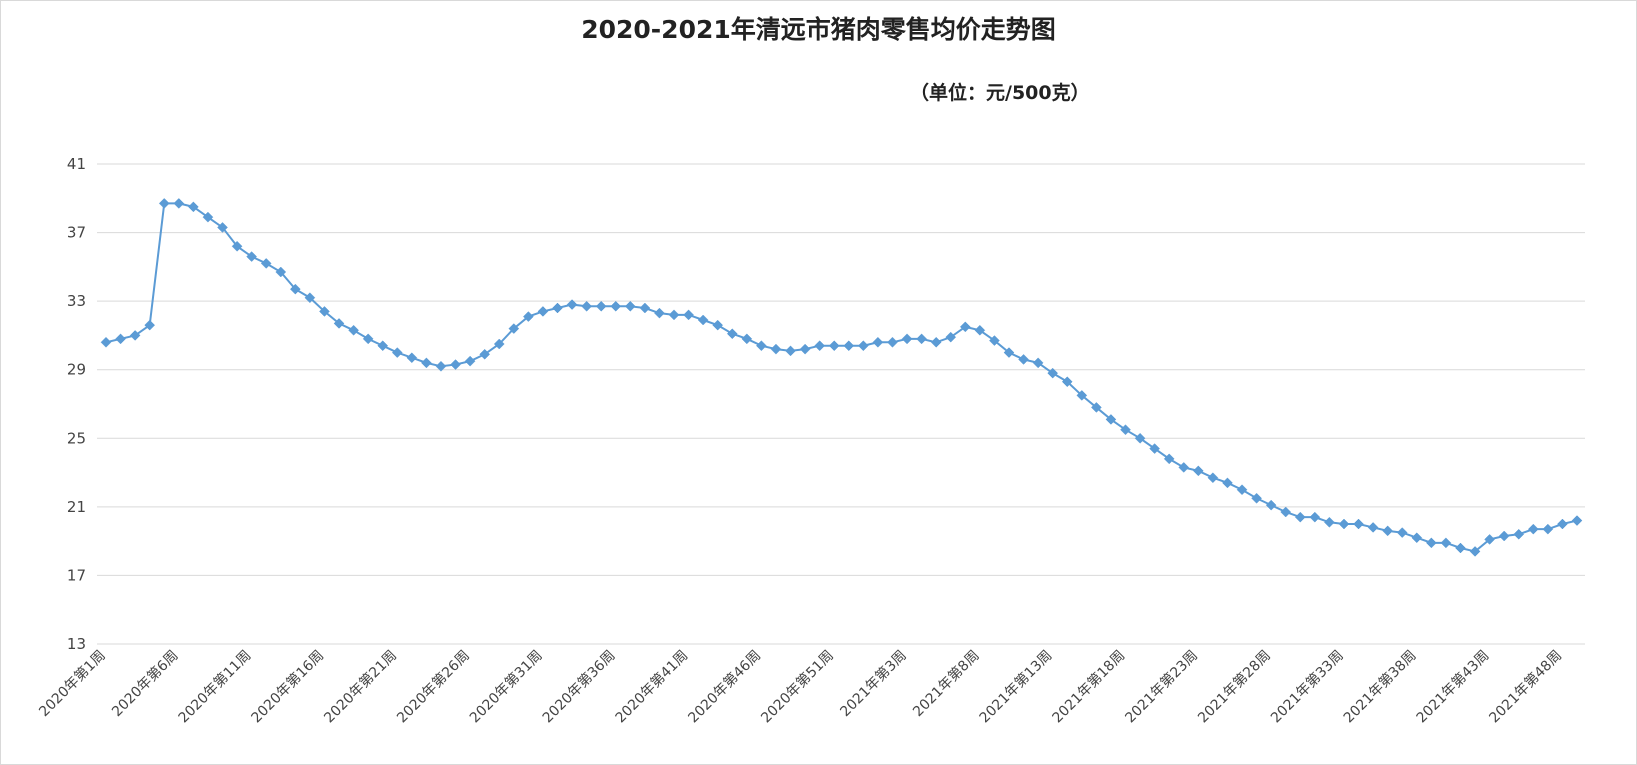 The height and width of the screenshot is (765, 1637). What do you see at coordinates (76, 404) in the screenshot?
I see `y-axis-ticks: 13 17 21 25 29 33 37 41` at bounding box center [76, 404].